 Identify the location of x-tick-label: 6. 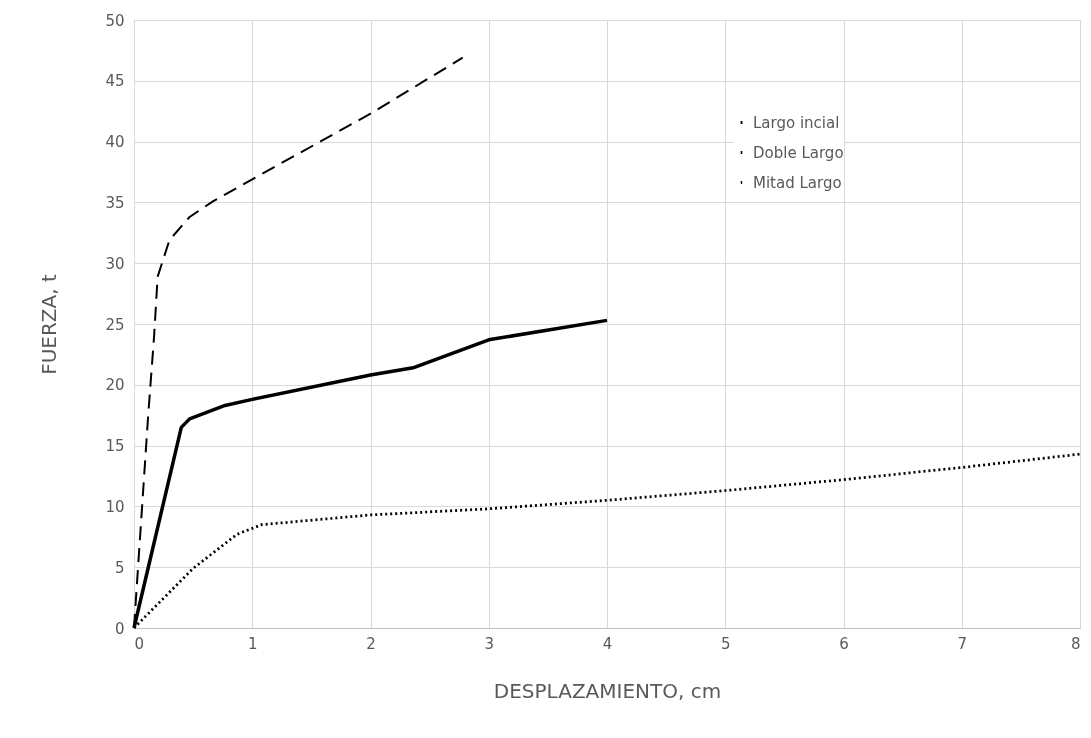
(844, 643).